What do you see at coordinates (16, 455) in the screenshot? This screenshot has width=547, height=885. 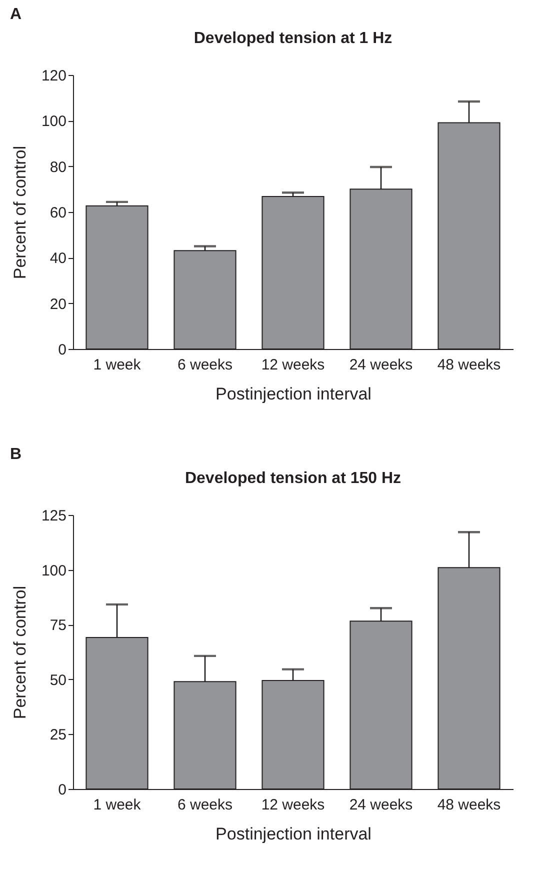 I see `text: B` at bounding box center [16, 455].